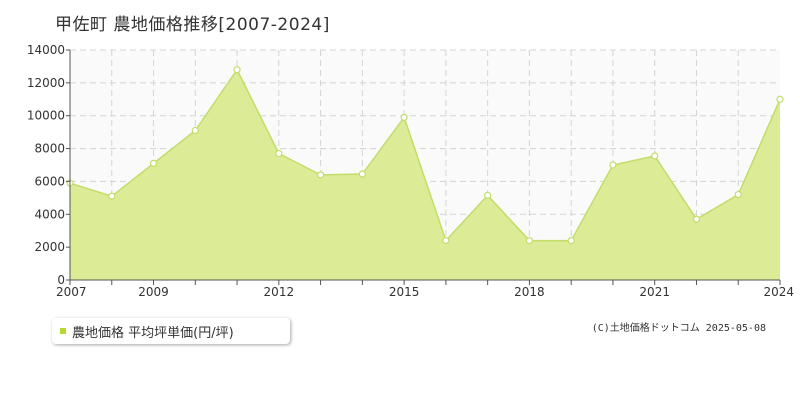  I want to click on x-axis-ticks: 2007 2009 2012 2015 2018 2021 2024, so click(425, 292).